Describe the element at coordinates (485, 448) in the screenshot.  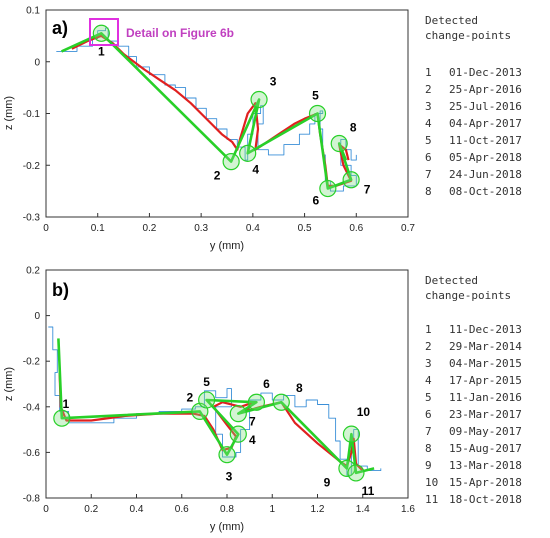
I see `legend-entry-date: 15-Aug-2017` at that location.